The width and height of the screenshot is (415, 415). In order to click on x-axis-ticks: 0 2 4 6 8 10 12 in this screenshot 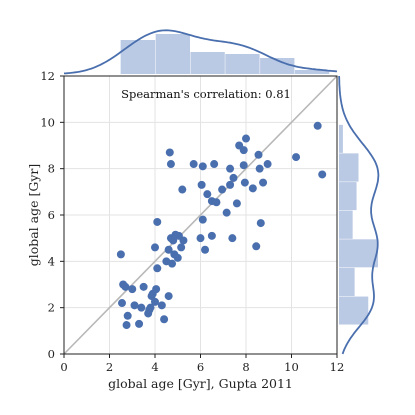, I will do `click(202, 364)`.